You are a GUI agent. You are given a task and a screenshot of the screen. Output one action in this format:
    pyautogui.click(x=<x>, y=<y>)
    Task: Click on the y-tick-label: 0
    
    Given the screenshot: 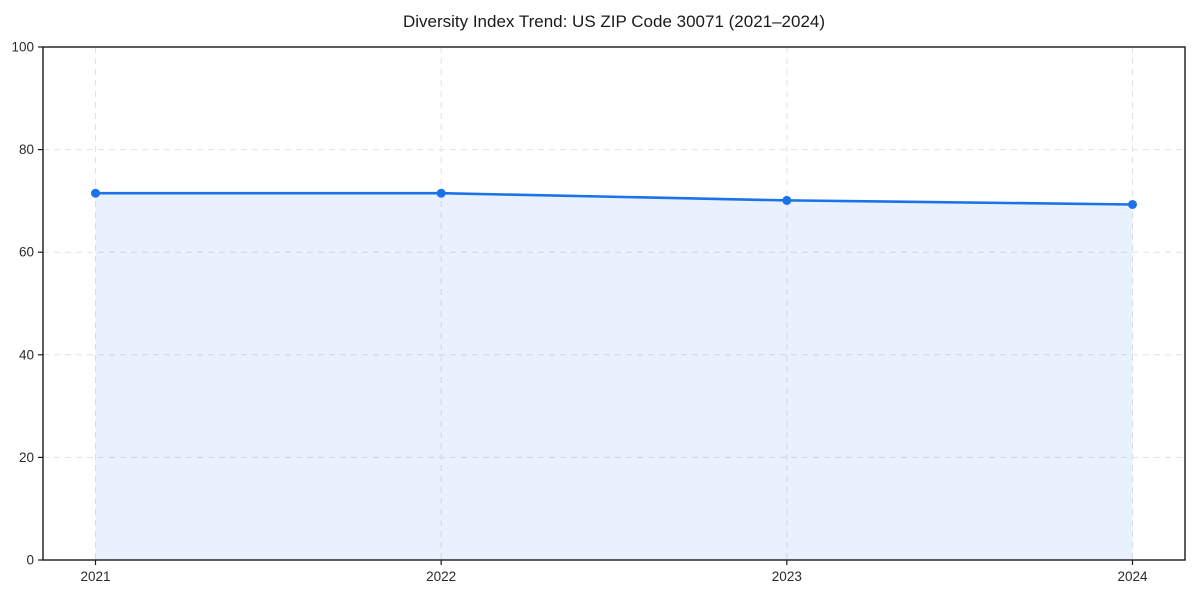 What is the action you would take?
    pyautogui.click(x=30, y=560)
    